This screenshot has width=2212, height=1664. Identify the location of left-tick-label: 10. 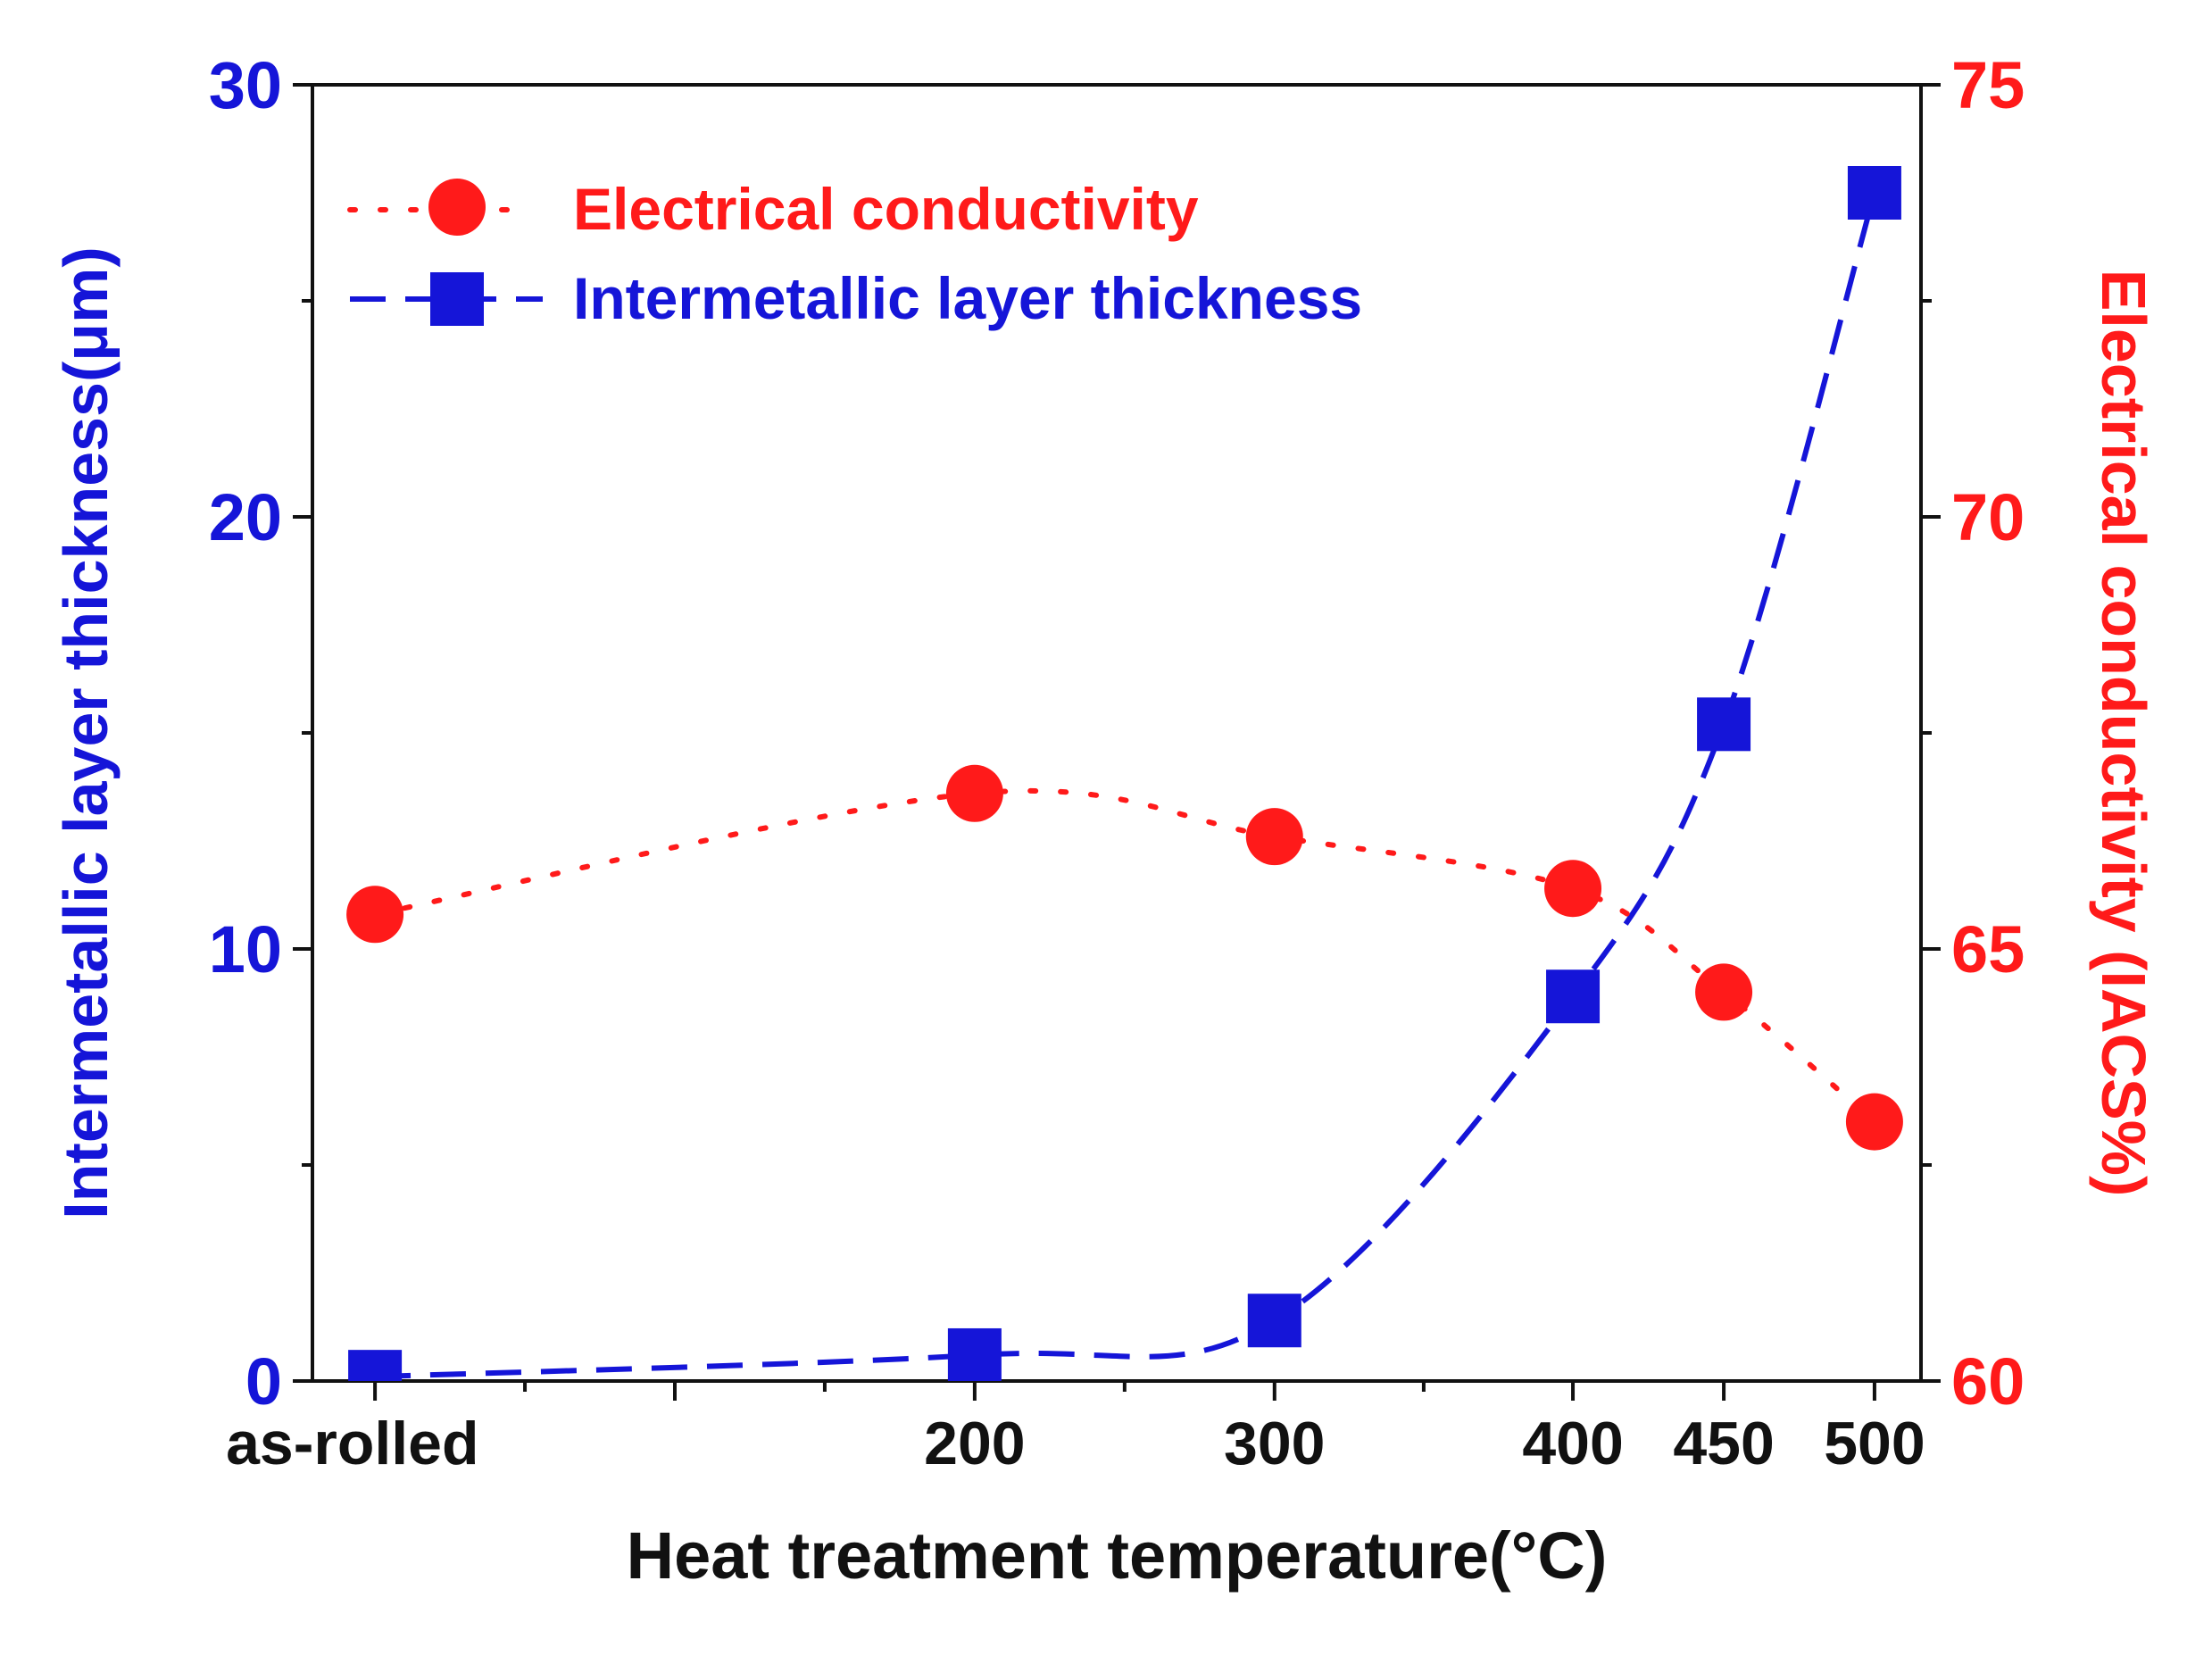
(245, 949).